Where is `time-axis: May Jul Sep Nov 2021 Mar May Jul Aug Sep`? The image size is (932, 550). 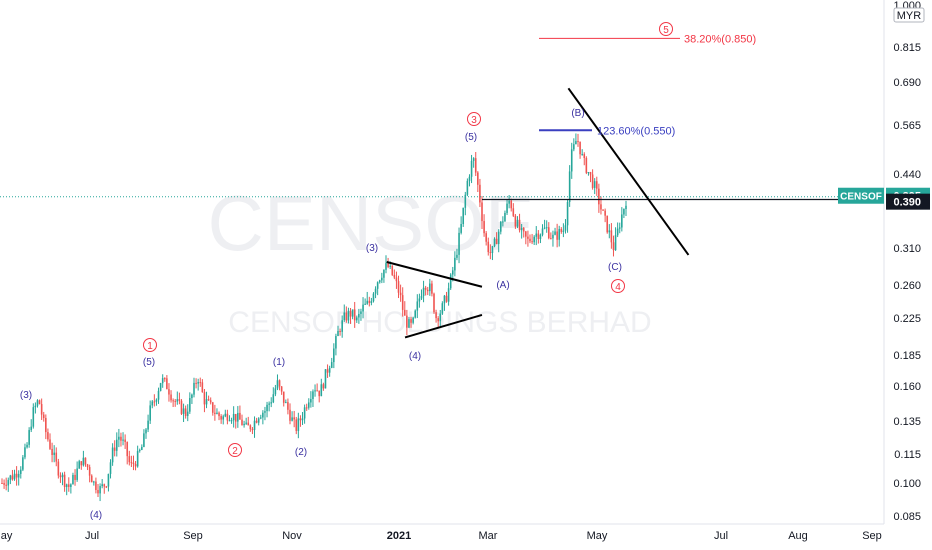 time-axis: May Jul Sep Nov 2021 Mar May Jul Aug Sep is located at coordinates (442, 536).